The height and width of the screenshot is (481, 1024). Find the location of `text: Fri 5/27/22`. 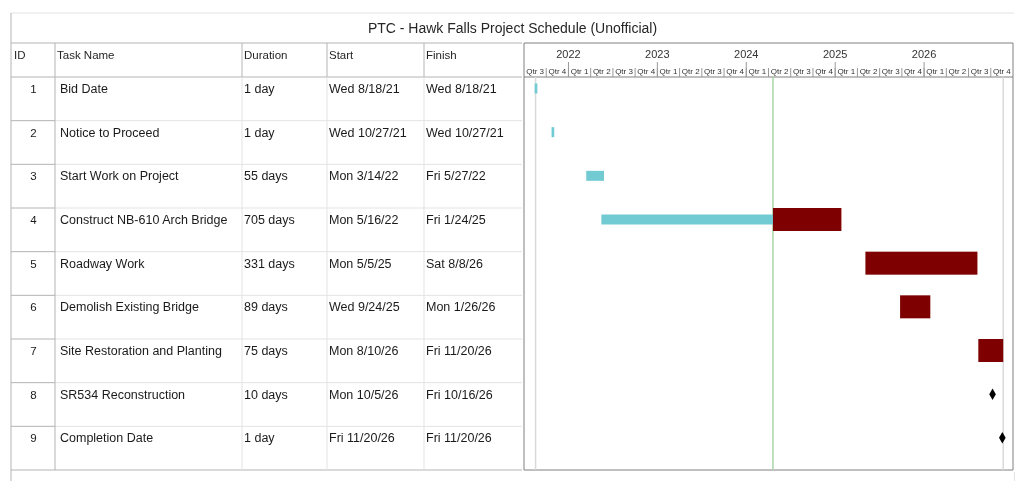

text: Fri 5/27/22 is located at coordinates (456, 176).